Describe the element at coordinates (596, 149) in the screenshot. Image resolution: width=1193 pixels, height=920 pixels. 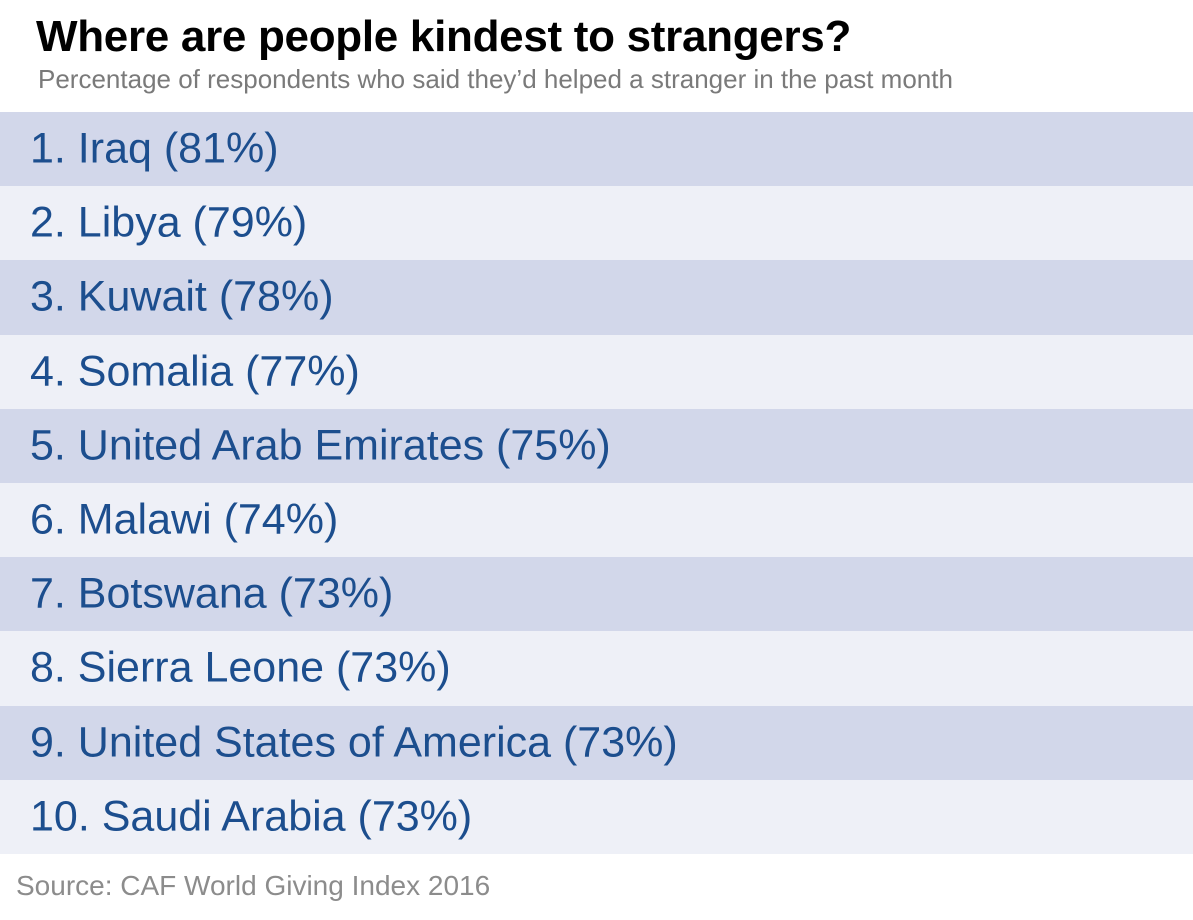
I see `table-row: 1. Iraq (81%)` at that location.